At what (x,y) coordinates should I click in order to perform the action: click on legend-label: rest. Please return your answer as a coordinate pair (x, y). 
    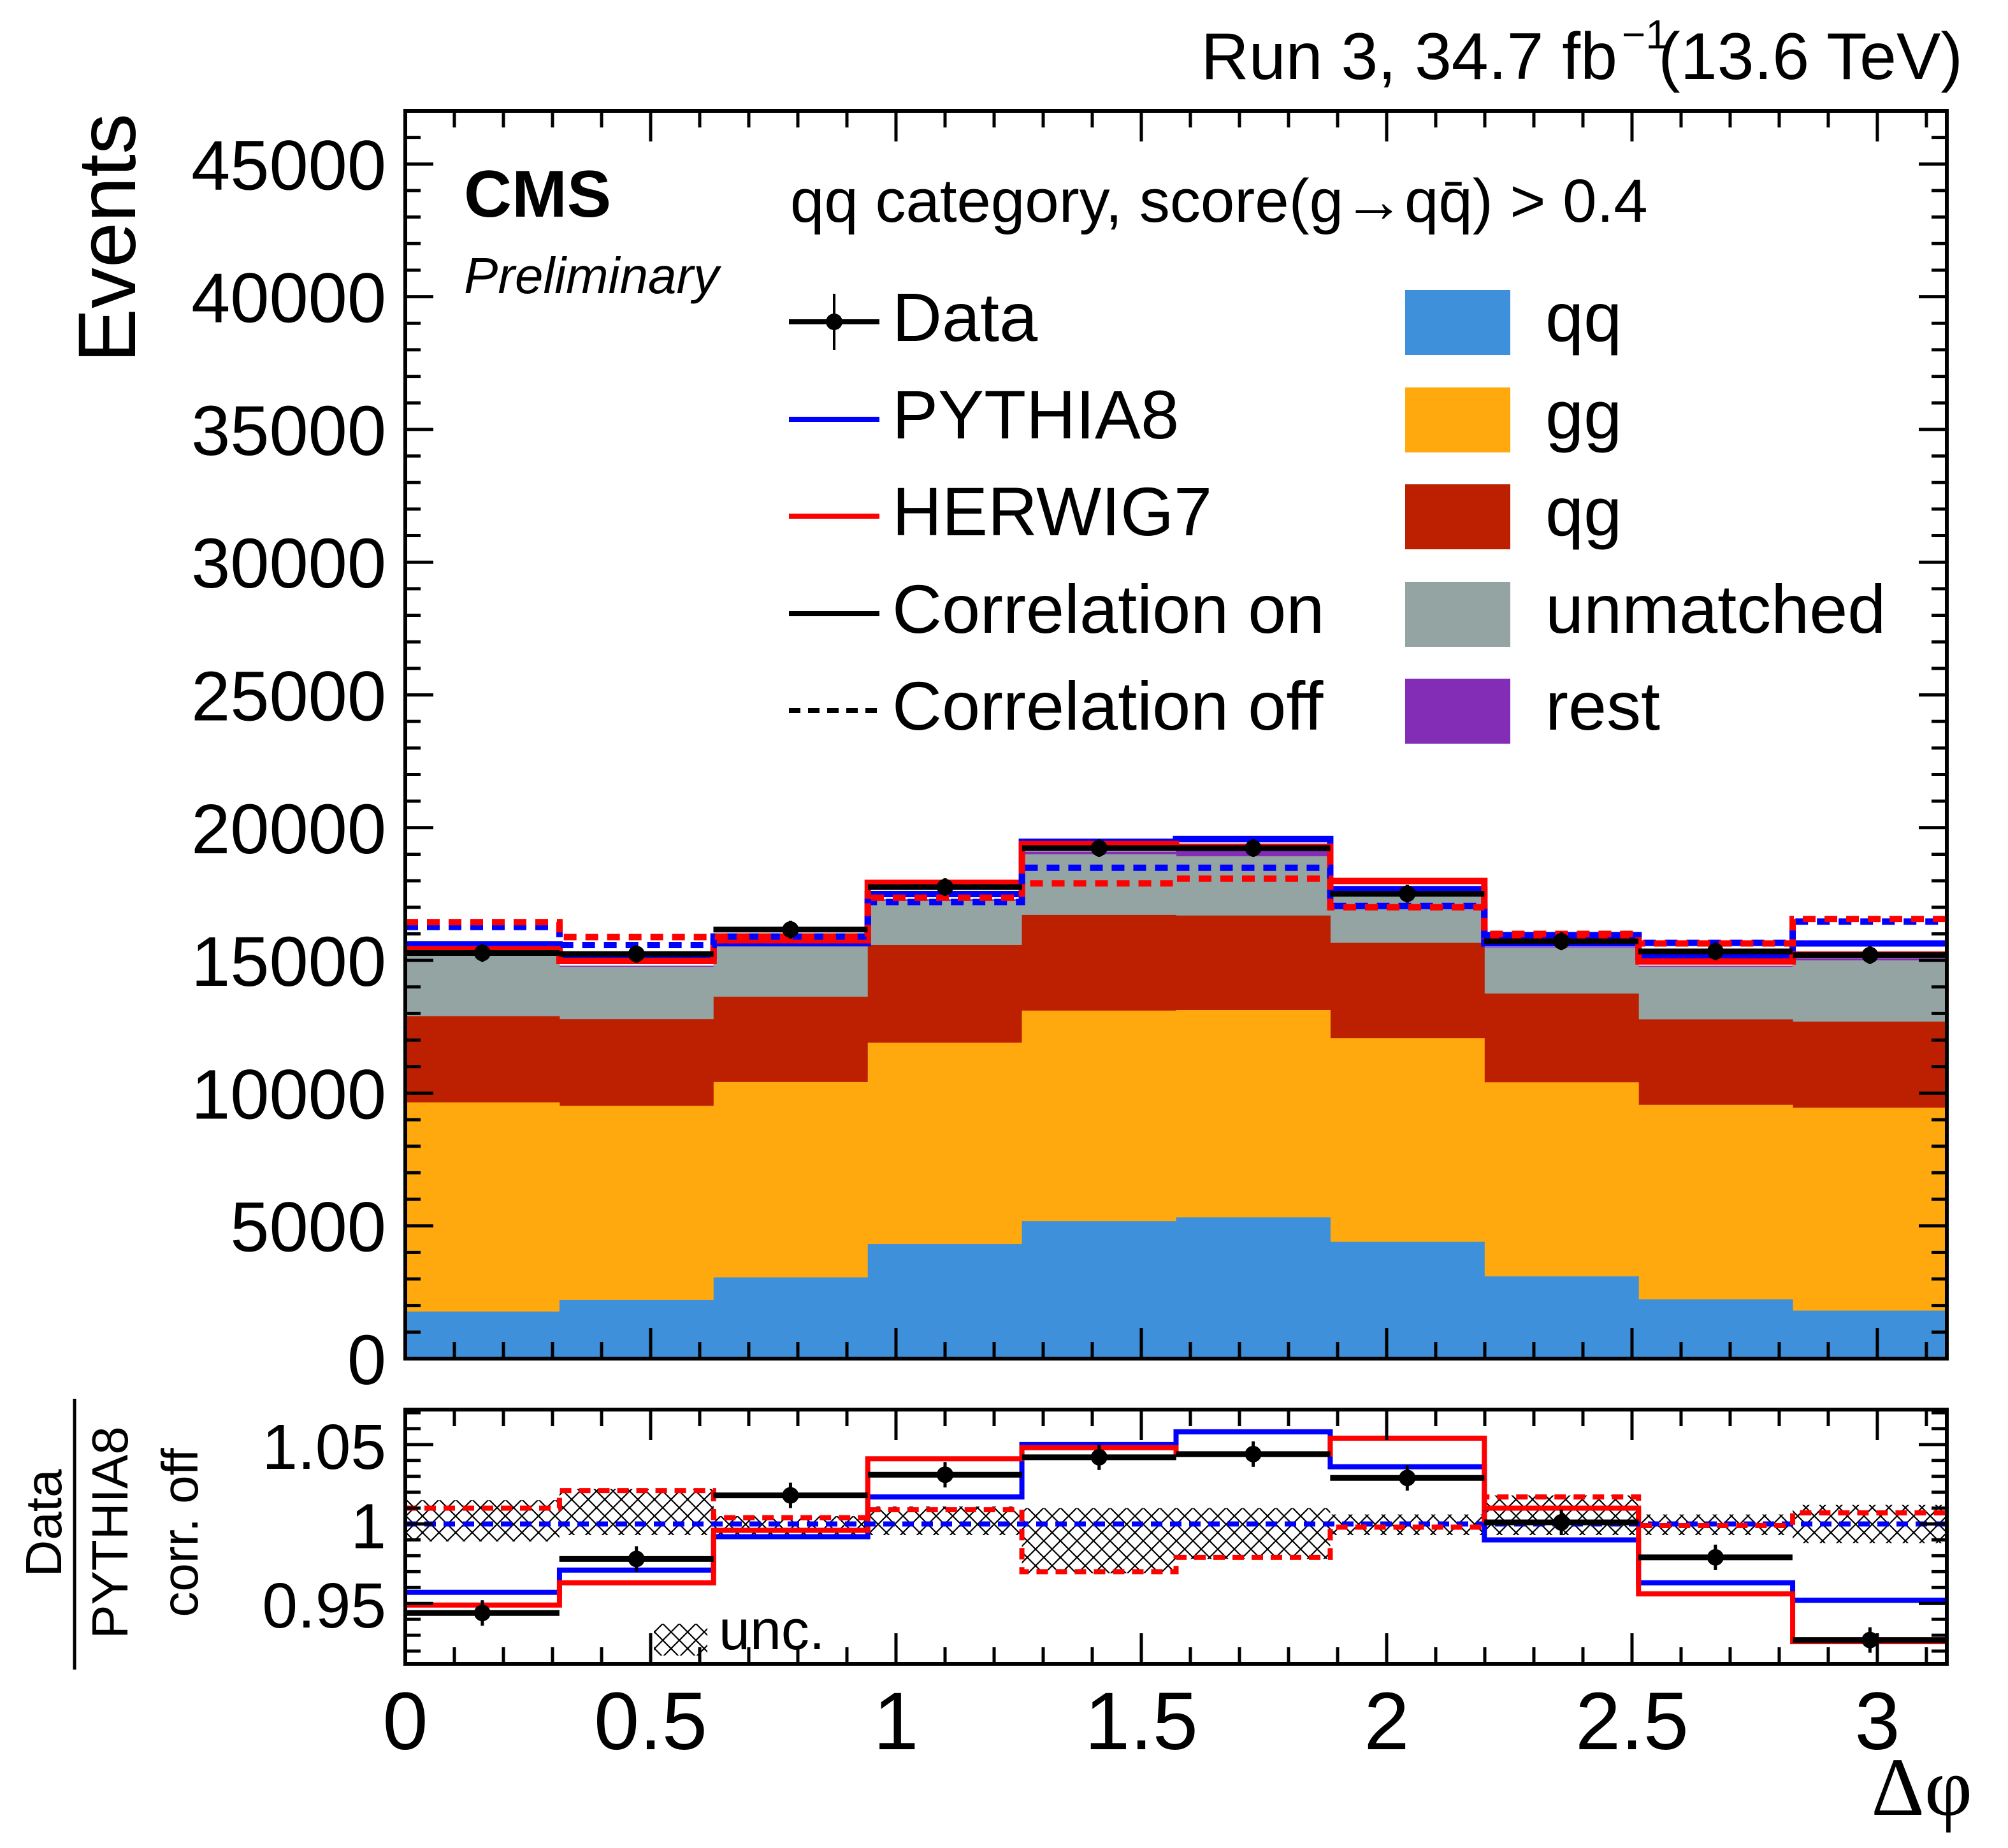
    Looking at the image, I should click on (1603, 706).